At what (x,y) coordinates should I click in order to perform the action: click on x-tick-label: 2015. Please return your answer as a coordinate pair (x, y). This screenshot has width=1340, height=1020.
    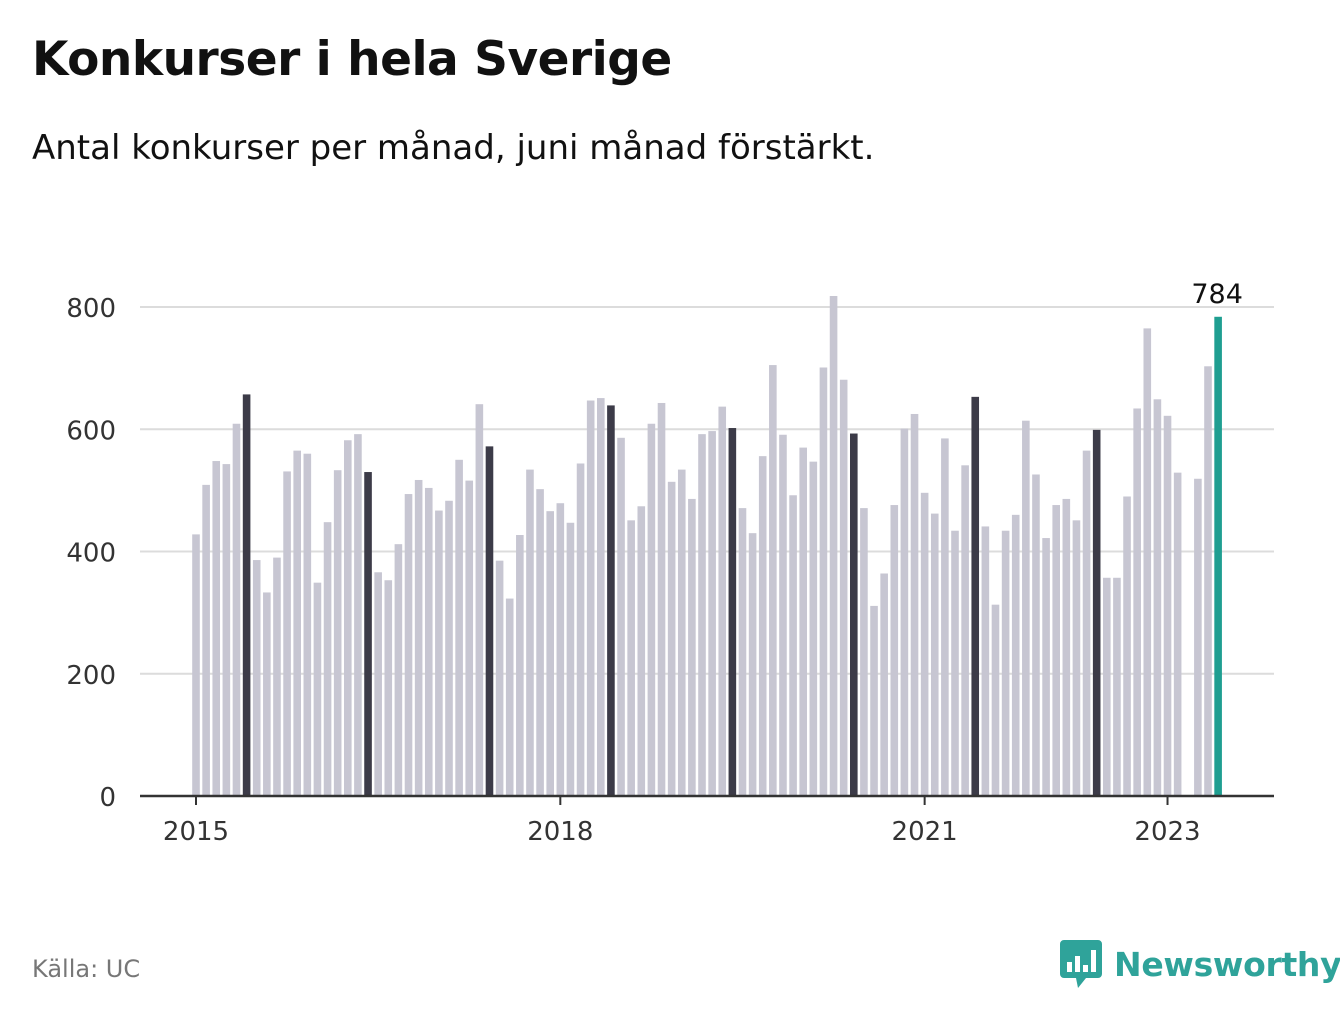
    Looking at the image, I should click on (196, 832).